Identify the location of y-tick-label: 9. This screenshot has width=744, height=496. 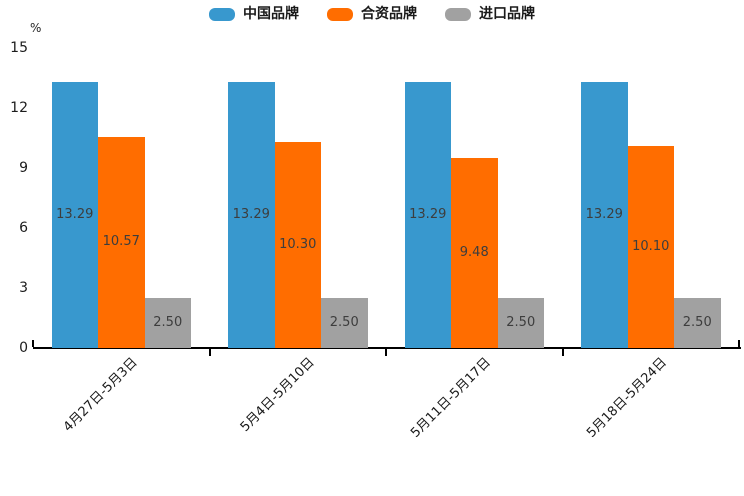
(23, 168).